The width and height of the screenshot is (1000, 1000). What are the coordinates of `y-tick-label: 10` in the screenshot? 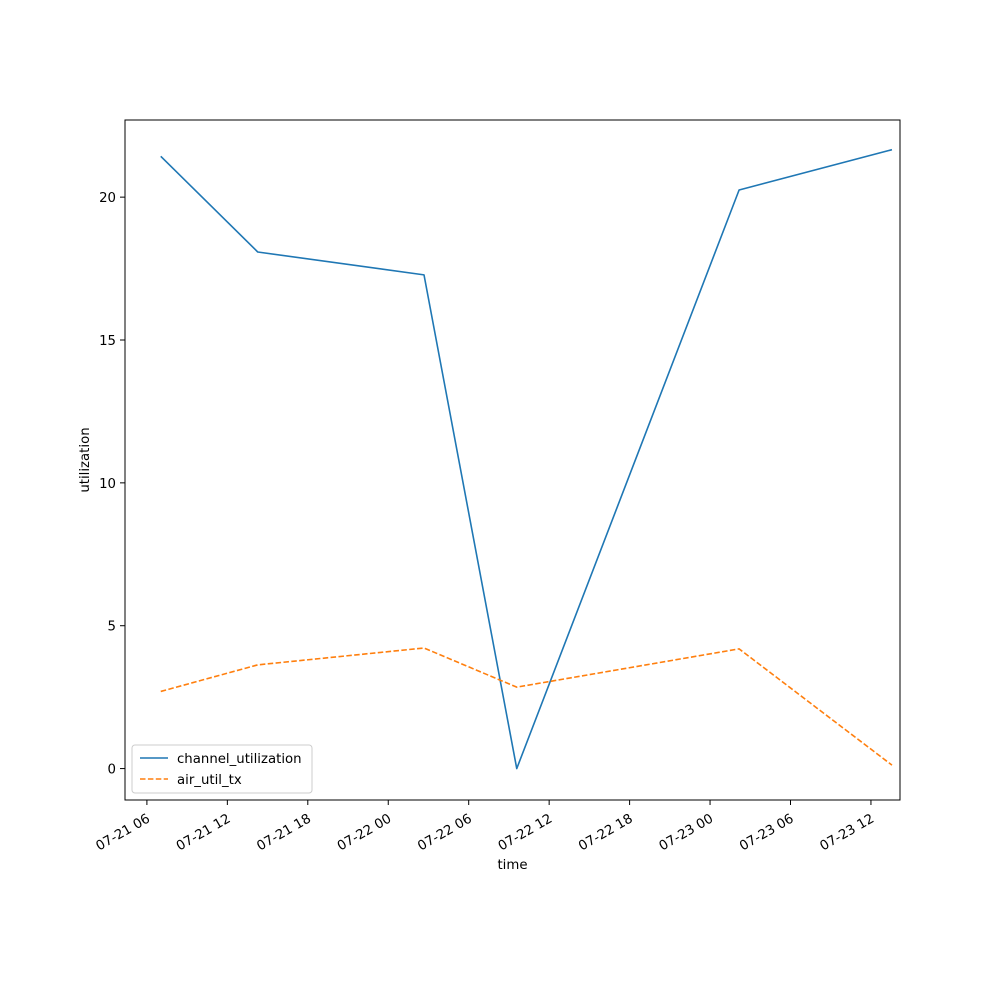 It's located at (107, 484).